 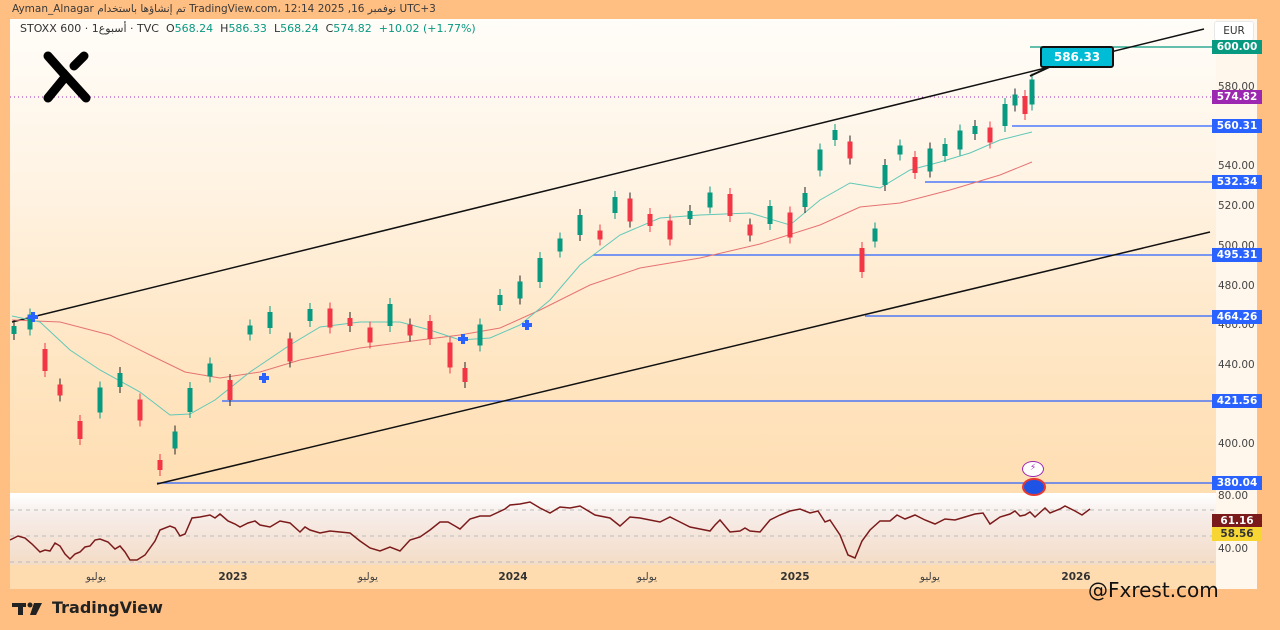 I want to click on level-badge: 532.34, so click(x=1237, y=182).